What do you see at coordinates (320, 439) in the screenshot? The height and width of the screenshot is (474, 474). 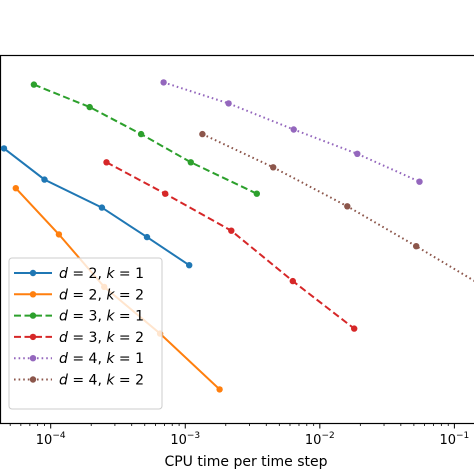 I see `x-tick-label-3: 10⁻²` at bounding box center [320, 439].